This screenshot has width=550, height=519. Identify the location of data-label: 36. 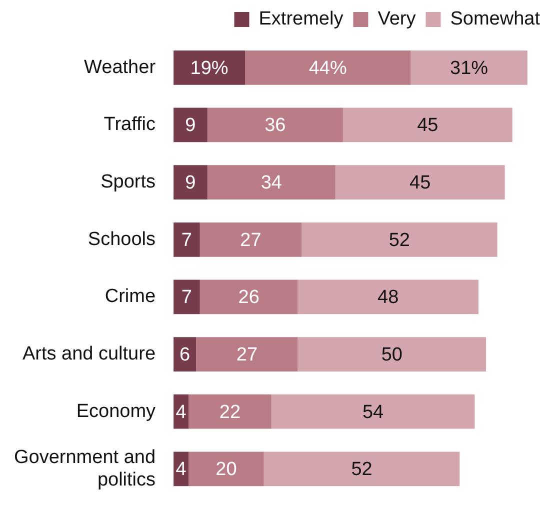
(275, 125).